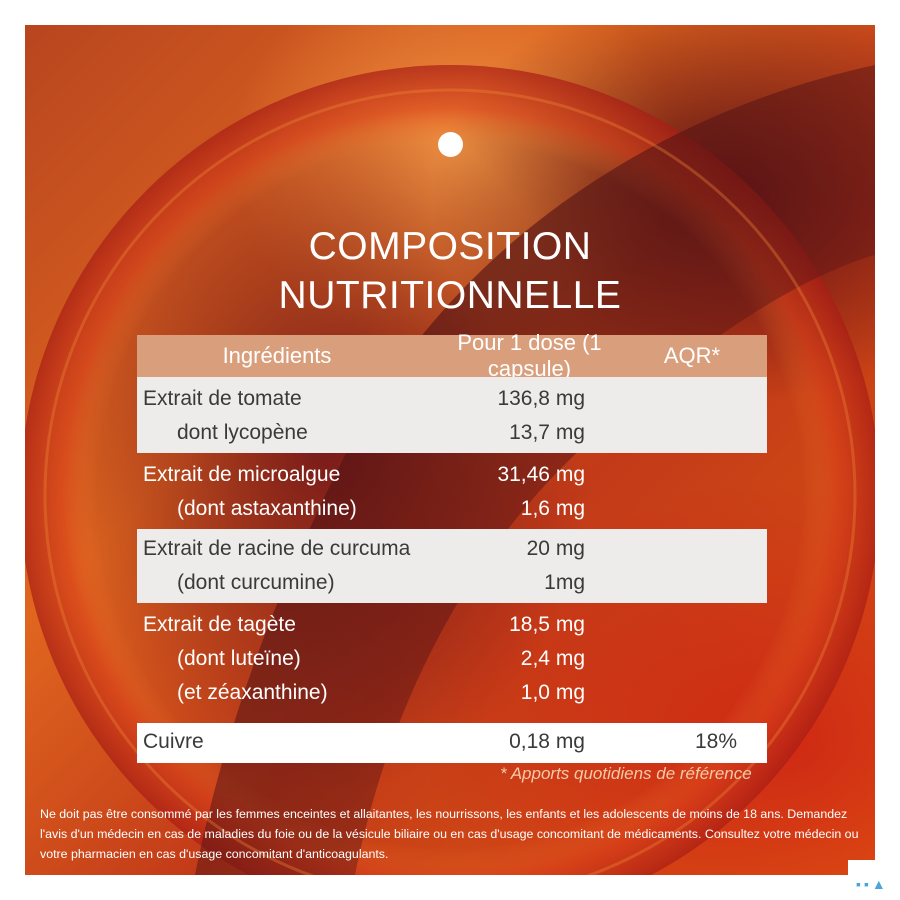 Image resolution: width=900 pixels, height=900 pixels. What do you see at coordinates (239, 658) in the screenshot?
I see `ingredient-name: (dont luteïne)` at bounding box center [239, 658].